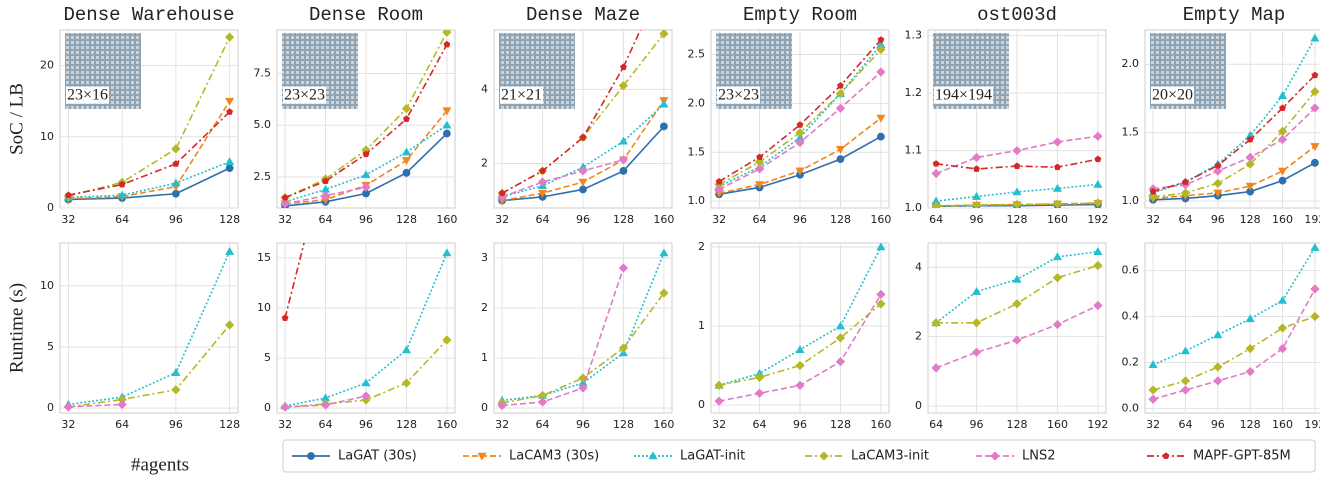 The height and width of the screenshot is (480, 1320). I want to click on y-tick-label: 2.0, so click(697, 102).